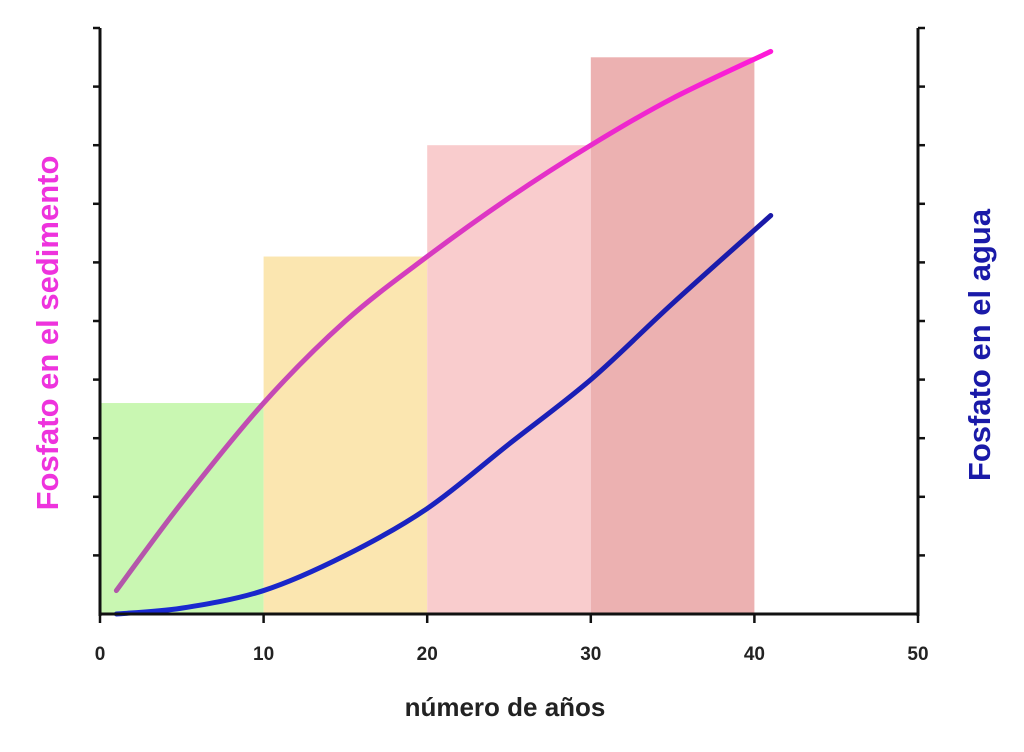 Image resolution: width=1024 pixels, height=752 pixels. What do you see at coordinates (47, 333) in the screenshot?
I see `left-axis-title: Fosfato en el sedimento` at bounding box center [47, 333].